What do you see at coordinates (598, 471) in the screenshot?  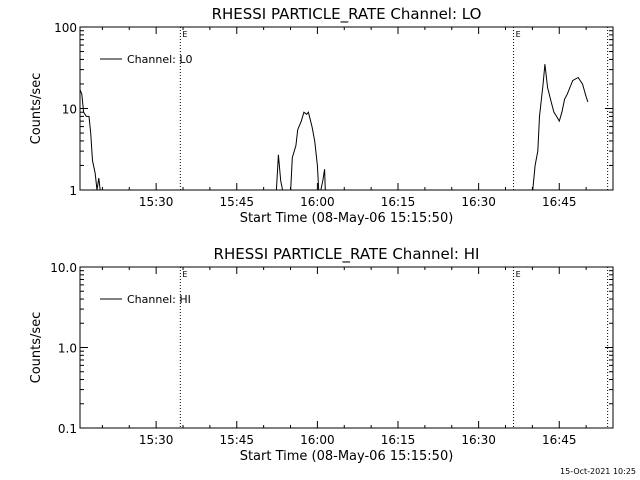 I see `footer-timestamp: 15-Oct-2021 10:25` at bounding box center [598, 471].